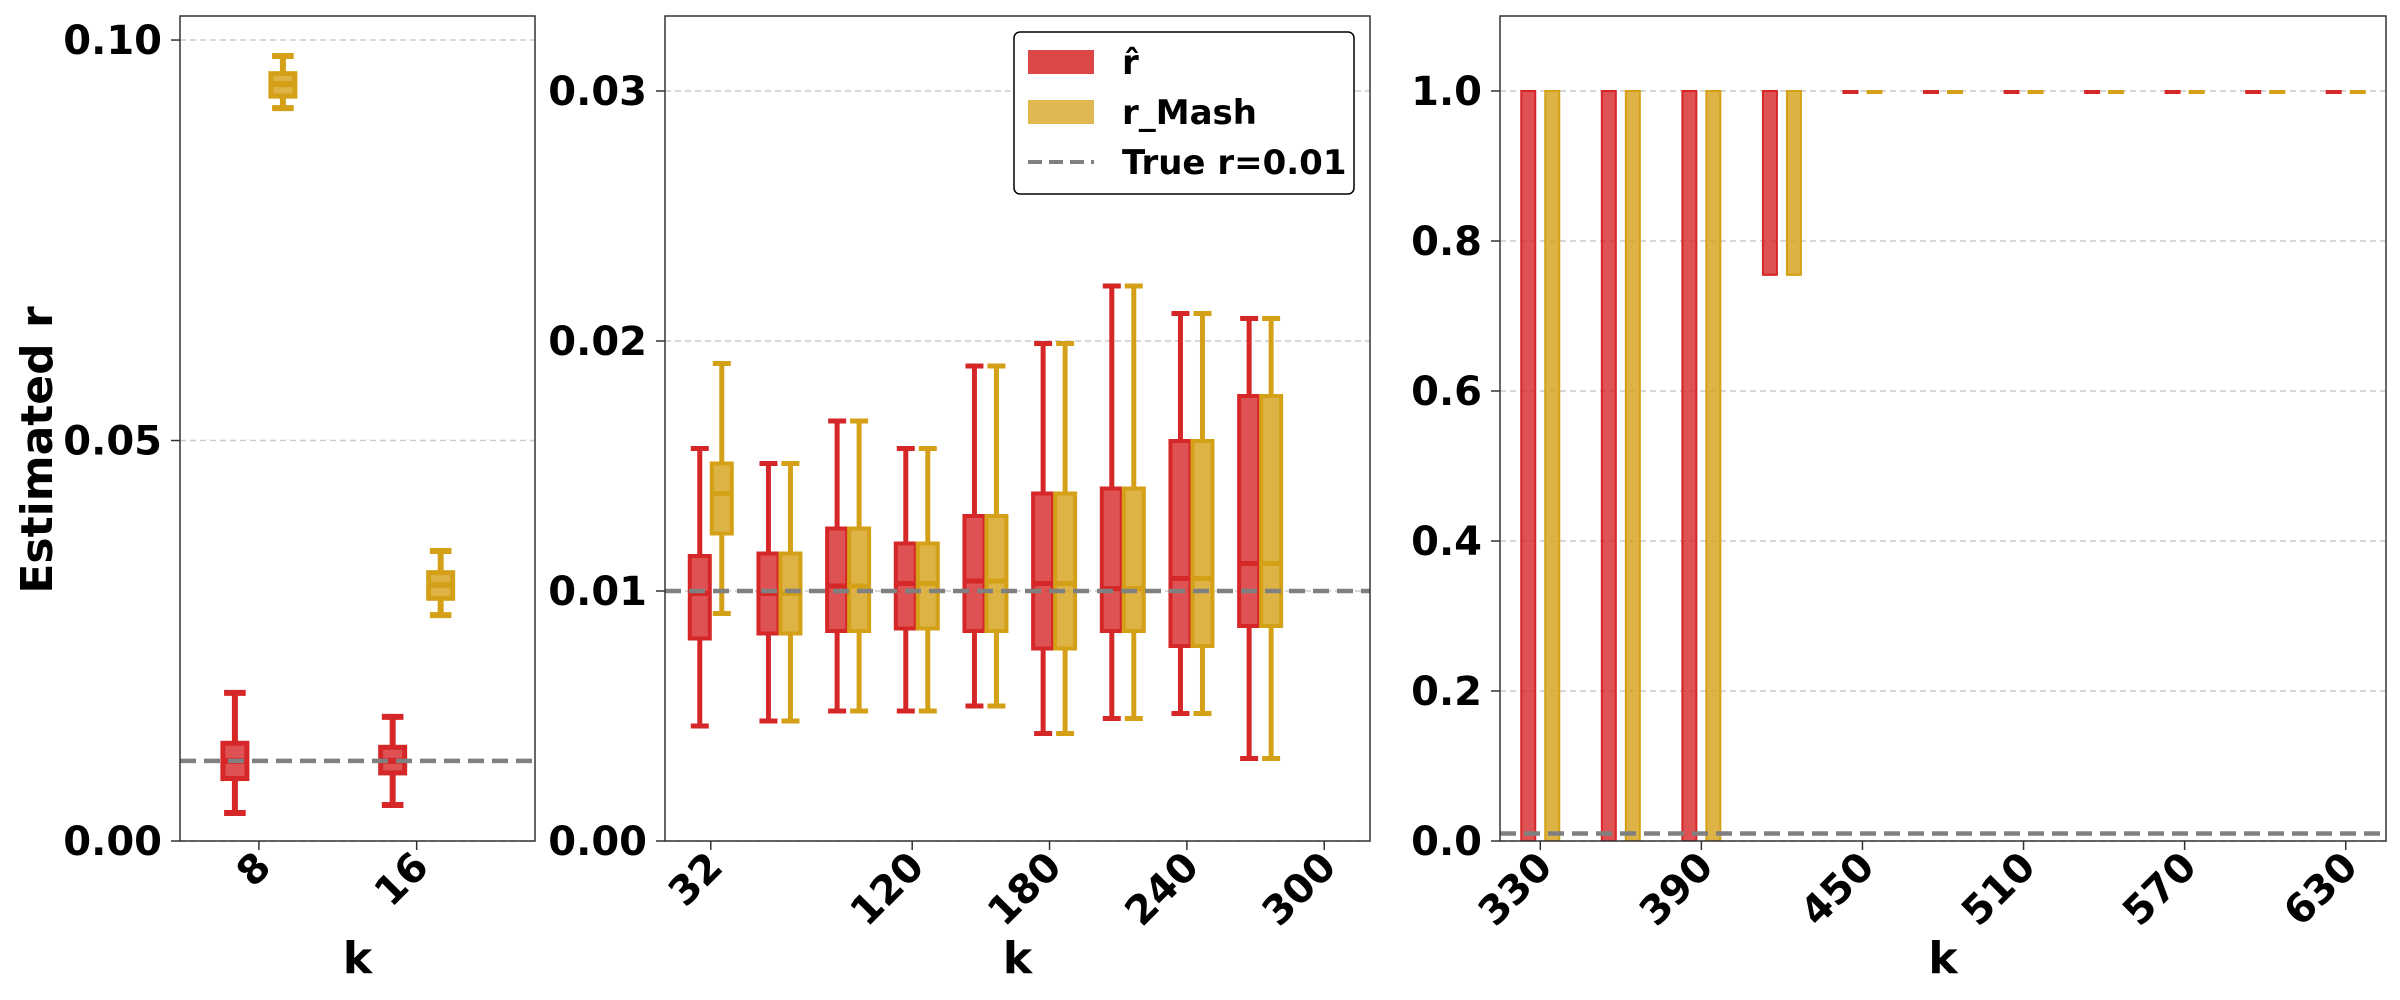  What do you see at coordinates (112, 442) in the screenshot?
I see `y-tick-label: 0.05` at bounding box center [112, 442].